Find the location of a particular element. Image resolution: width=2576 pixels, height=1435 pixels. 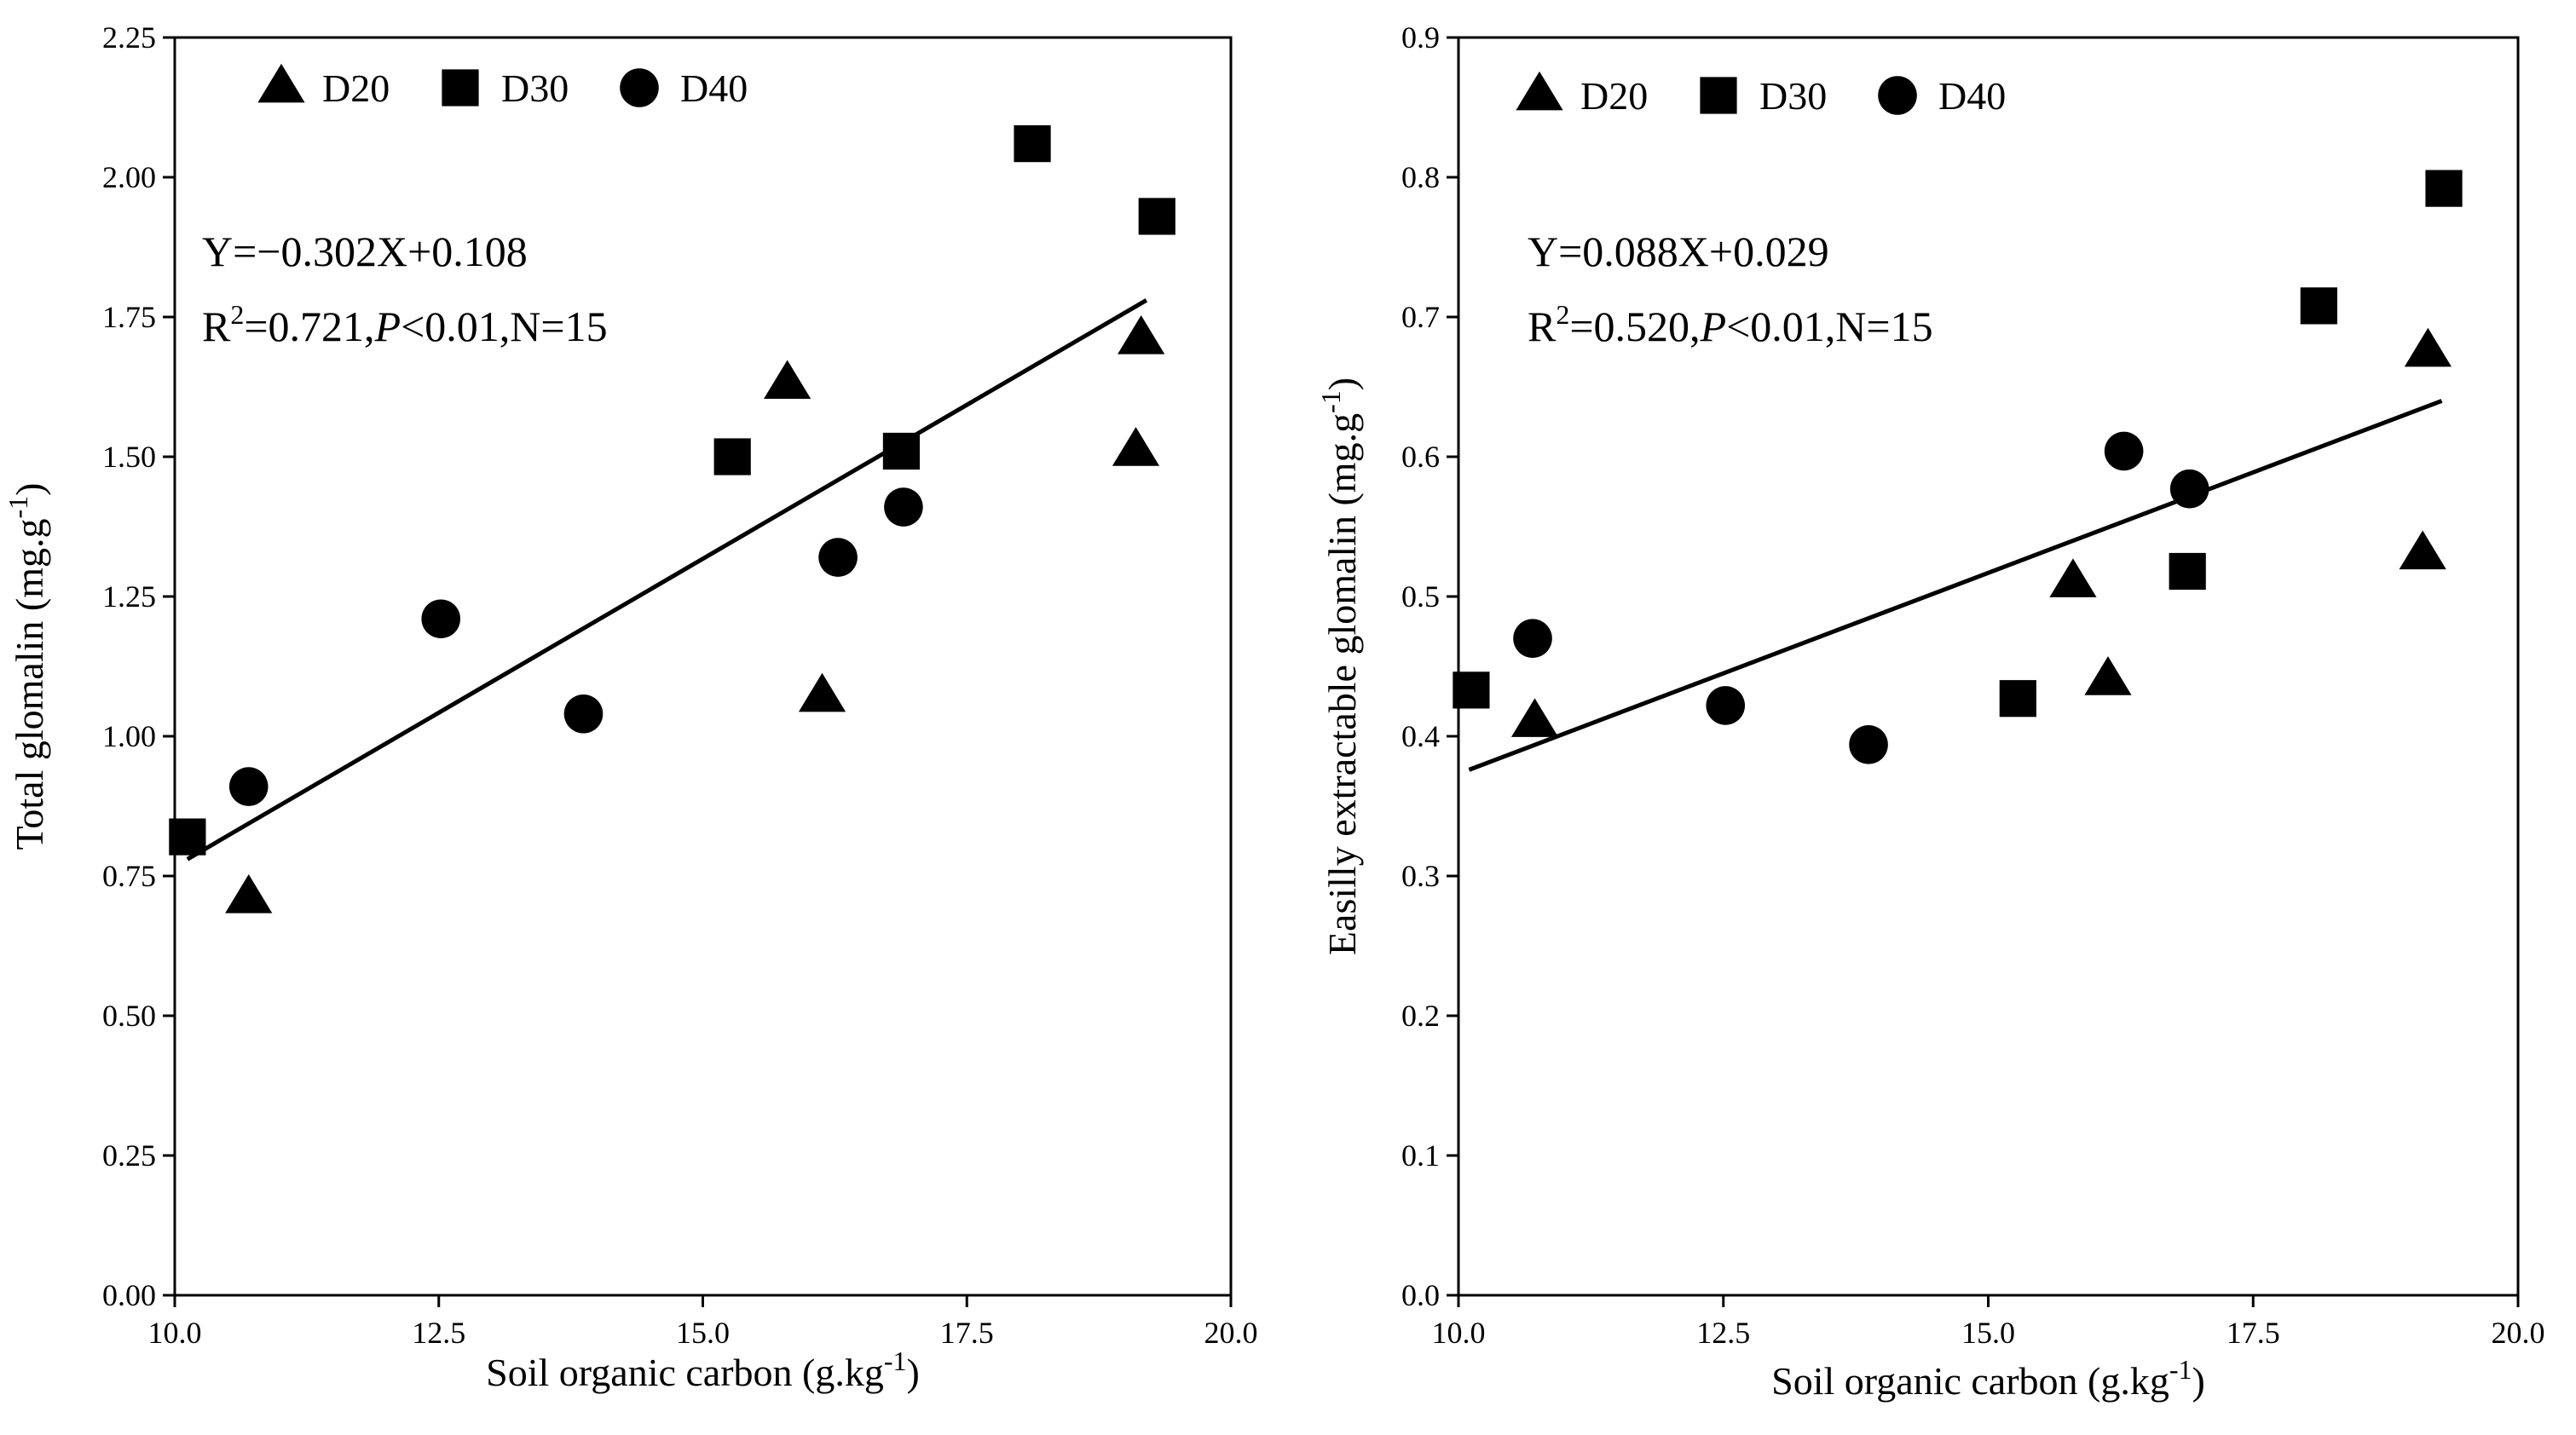

y-tick-label: 1.50 is located at coordinates (129, 457).